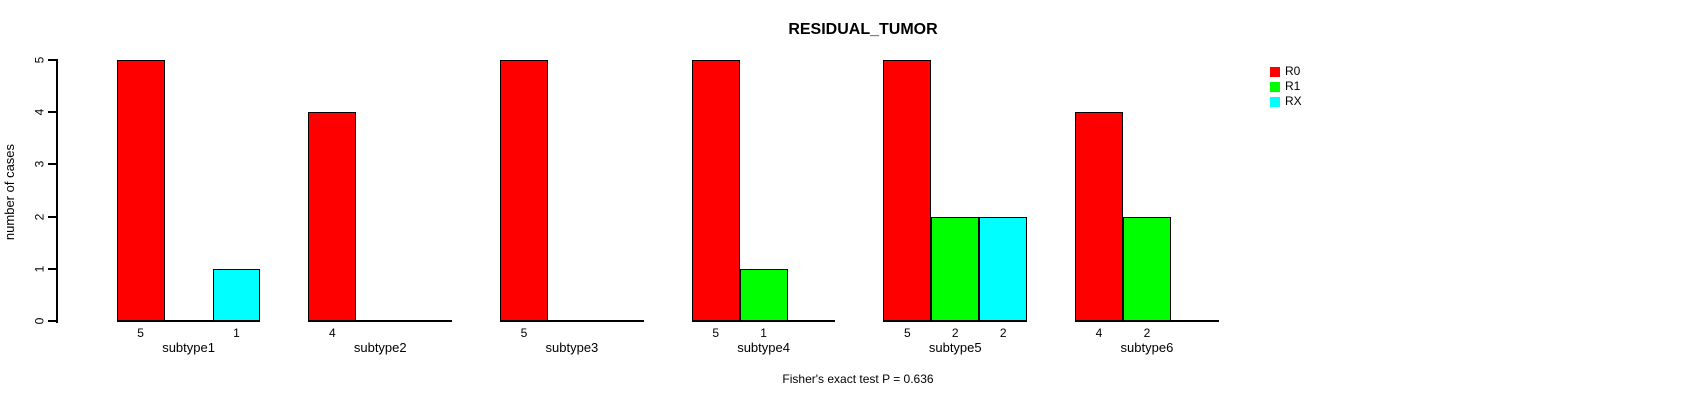 The width and height of the screenshot is (1690, 400). Describe the element at coordinates (763, 347) in the screenshot. I see `category-label: subtype4` at that location.